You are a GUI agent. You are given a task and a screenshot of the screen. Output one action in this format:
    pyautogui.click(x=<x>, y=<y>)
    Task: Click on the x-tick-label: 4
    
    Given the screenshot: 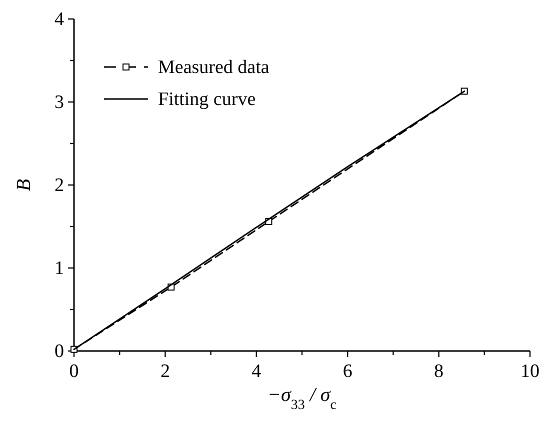 What is the action you would take?
    pyautogui.click(x=257, y=371)
    